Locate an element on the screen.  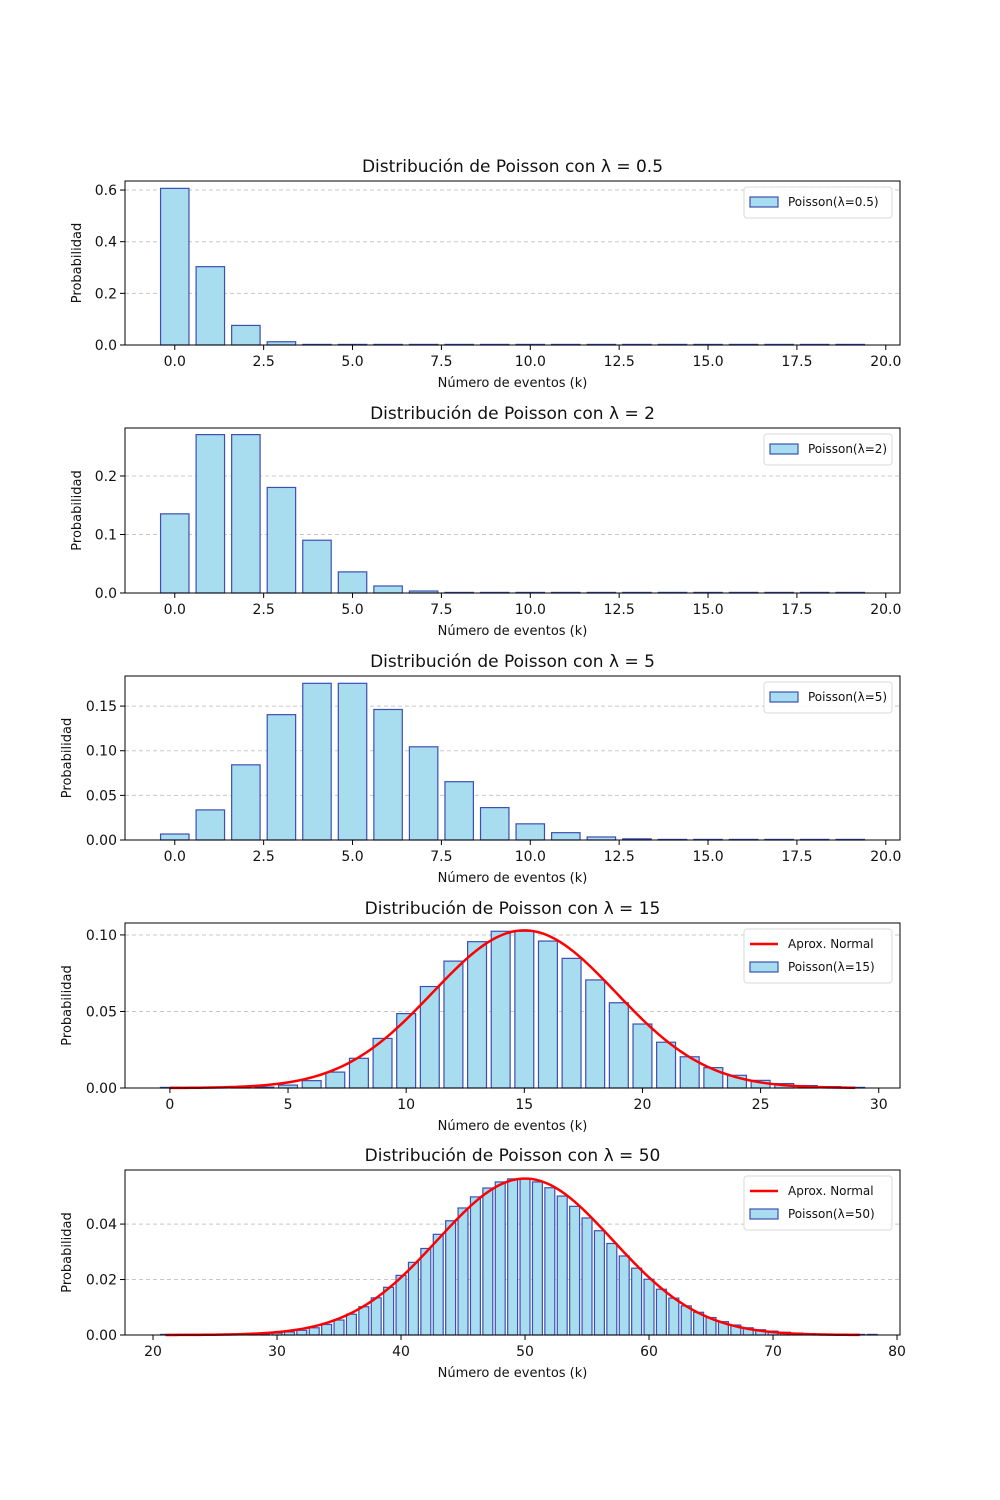
legend: Poisson(λ=2) is located at coordinates (828, 449).